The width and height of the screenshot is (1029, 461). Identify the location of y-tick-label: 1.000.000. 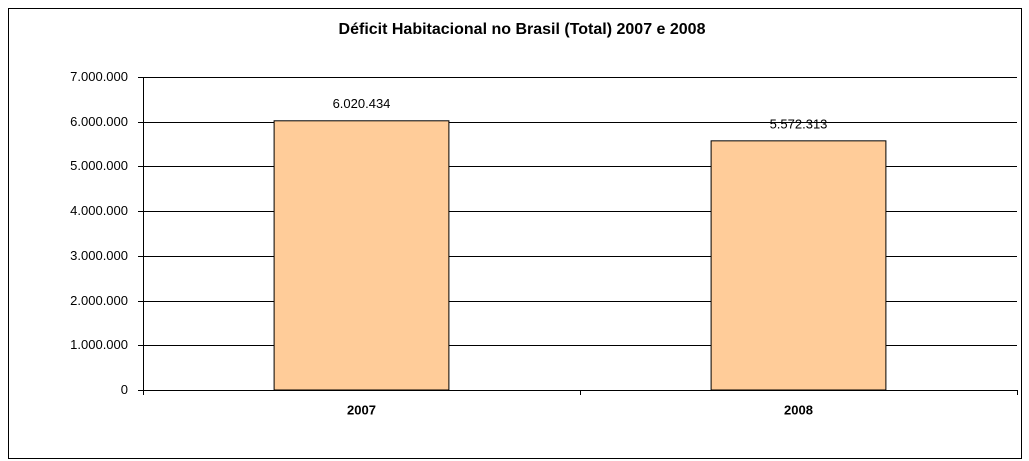
(99, 344).